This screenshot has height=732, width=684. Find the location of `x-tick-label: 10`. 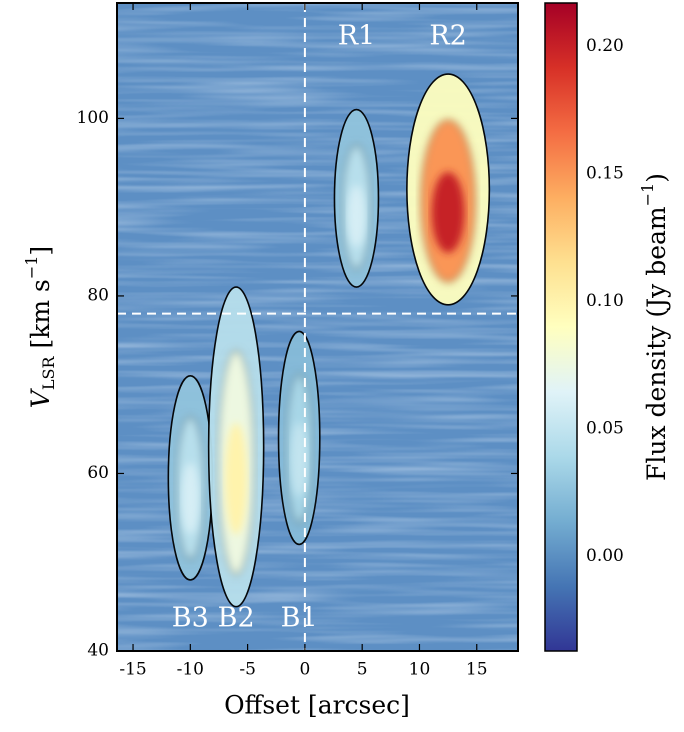

x-tick-label: 10 is located at coordinates (420, 670).